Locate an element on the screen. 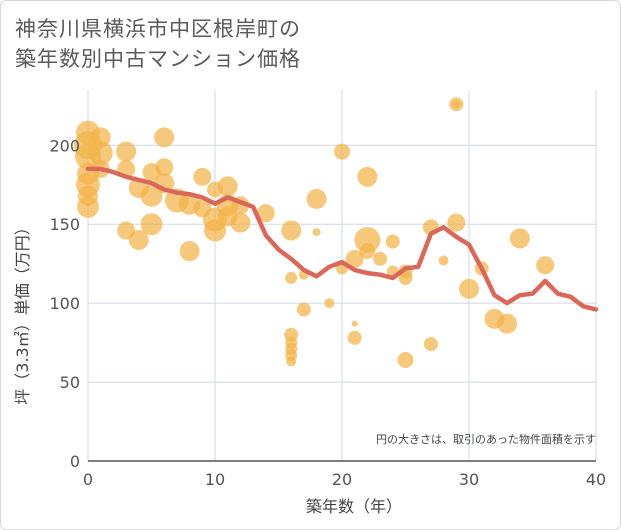 This screenshot has width=621, height=530. chart-title-line2: 築年数別中古マンション価格 is located at coordinates (158, 59).